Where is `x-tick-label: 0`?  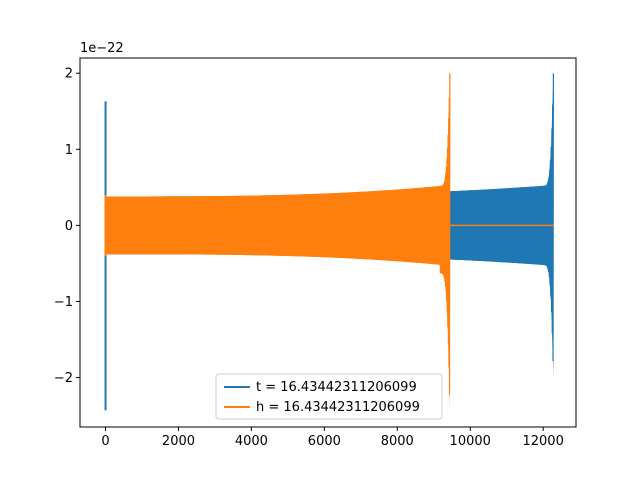 x-tick-label: 0 is located at coordinates (105, 441).